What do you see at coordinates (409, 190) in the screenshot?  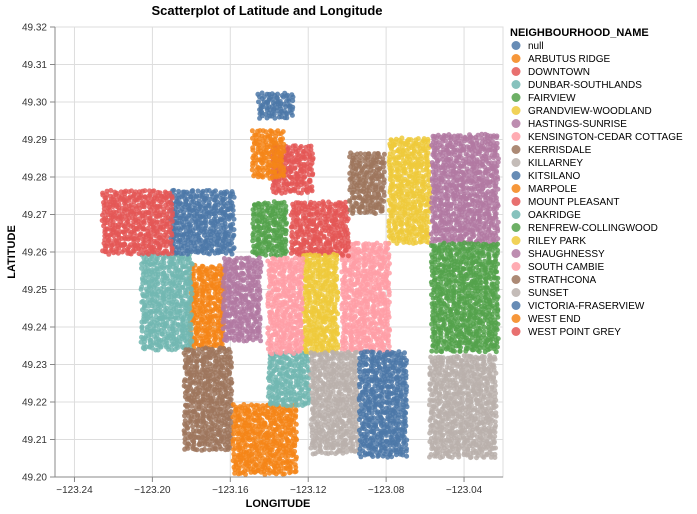 I see `region-grandview-woodland` at bounding box center [409, 190].